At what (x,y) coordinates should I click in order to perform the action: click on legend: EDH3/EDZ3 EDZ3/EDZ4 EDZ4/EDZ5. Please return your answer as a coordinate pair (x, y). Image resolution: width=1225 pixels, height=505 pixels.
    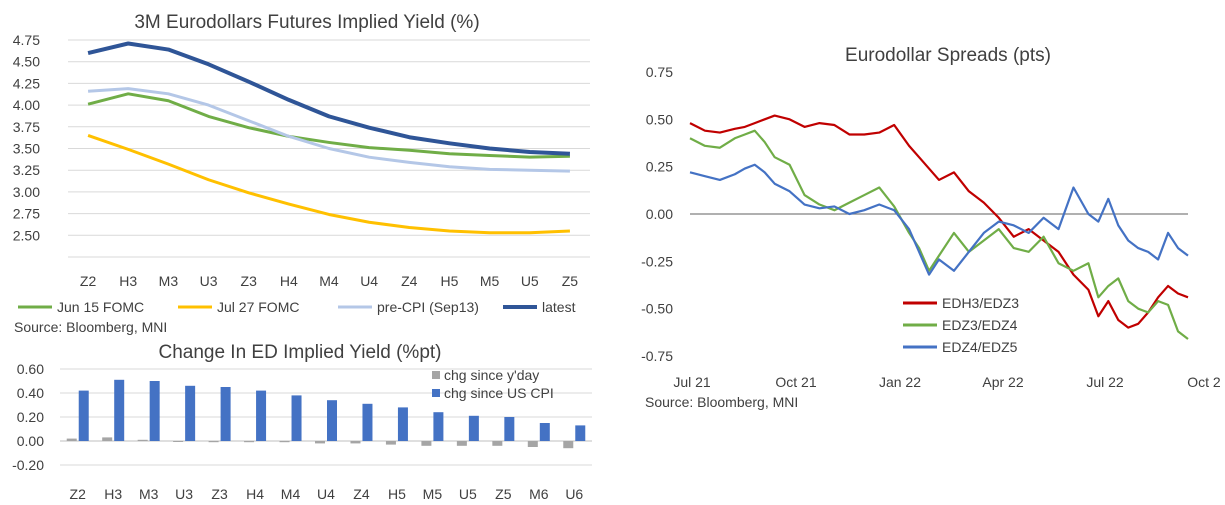
    Looking at the image, I should click on (961, 325).